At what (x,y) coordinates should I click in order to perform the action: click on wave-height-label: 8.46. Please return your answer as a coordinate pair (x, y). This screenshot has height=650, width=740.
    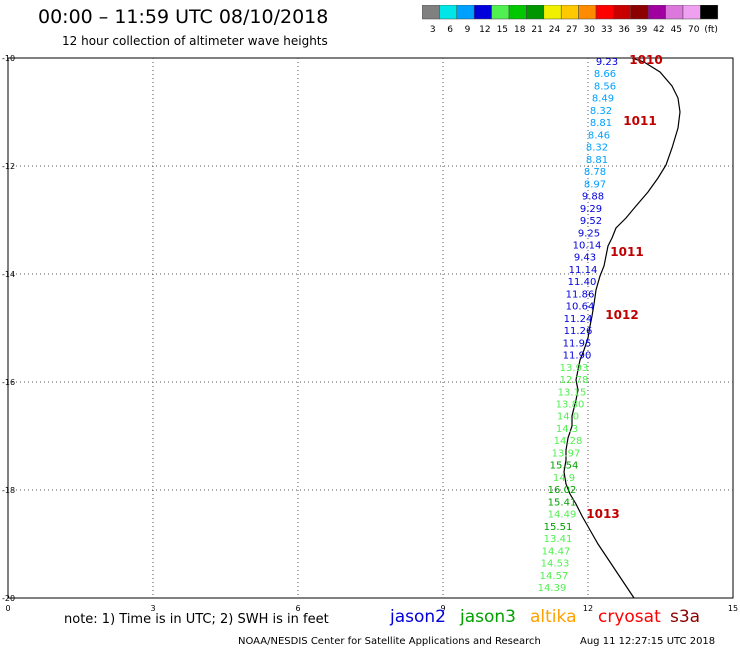
    Looking at the image, I should click on (599, 135).